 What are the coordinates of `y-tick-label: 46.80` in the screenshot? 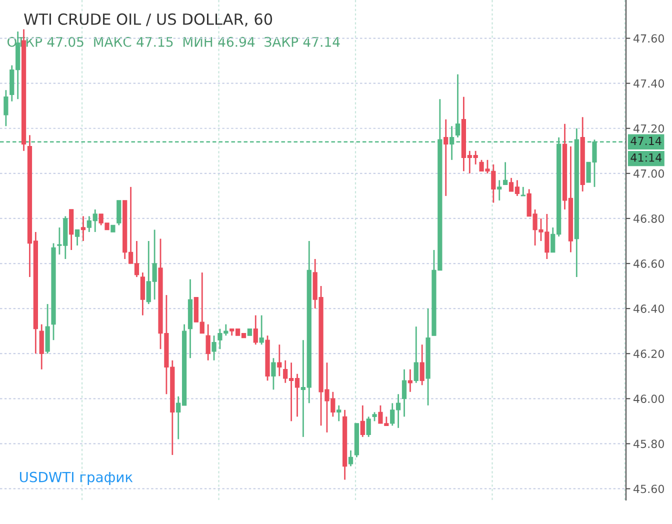 It's located at (648, 218).